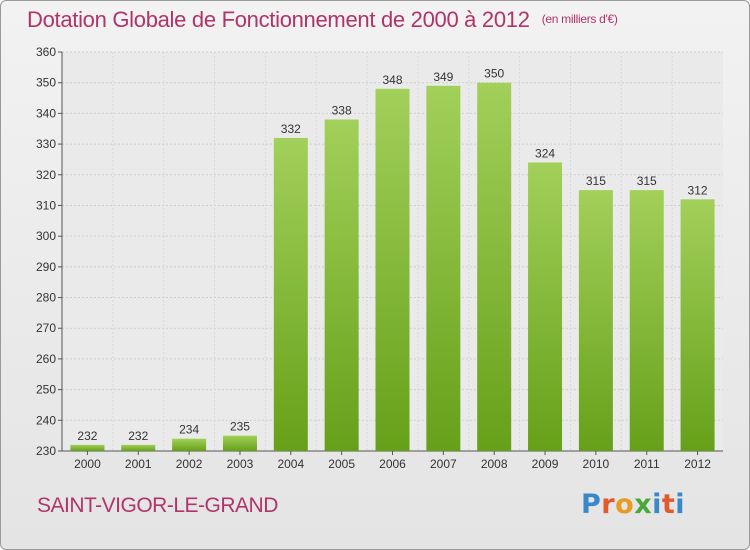 Image resolution: width=750 pixels, height=550 pixels. Describe the element at coordinates (46, 359) in the screenshot. I see `y-tick-label: 260` at that location.